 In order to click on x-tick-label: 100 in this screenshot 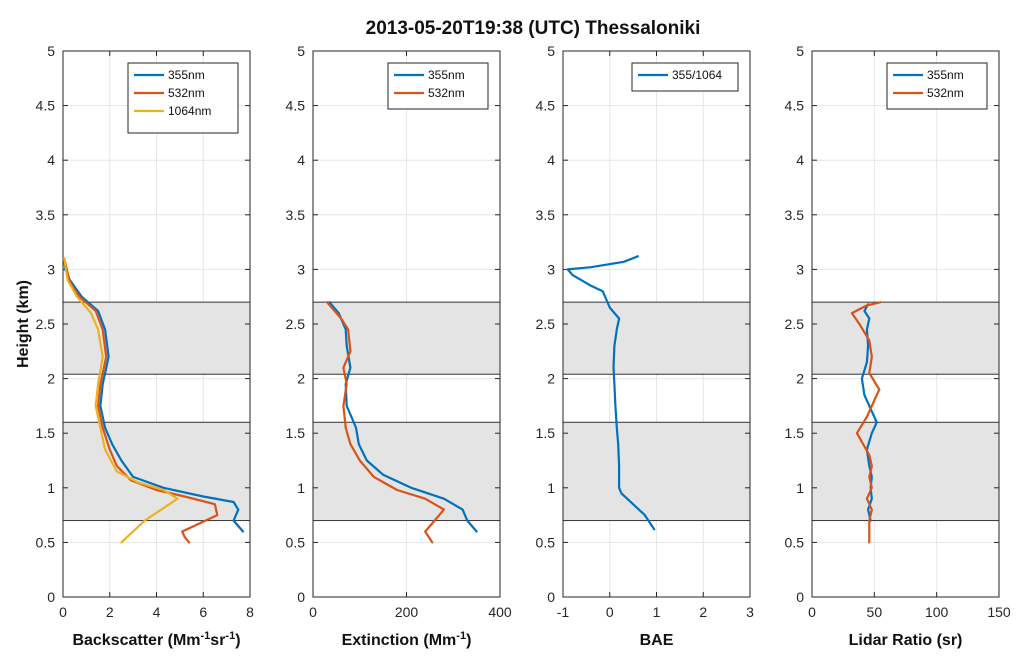, I will do `click(937, 612)`.